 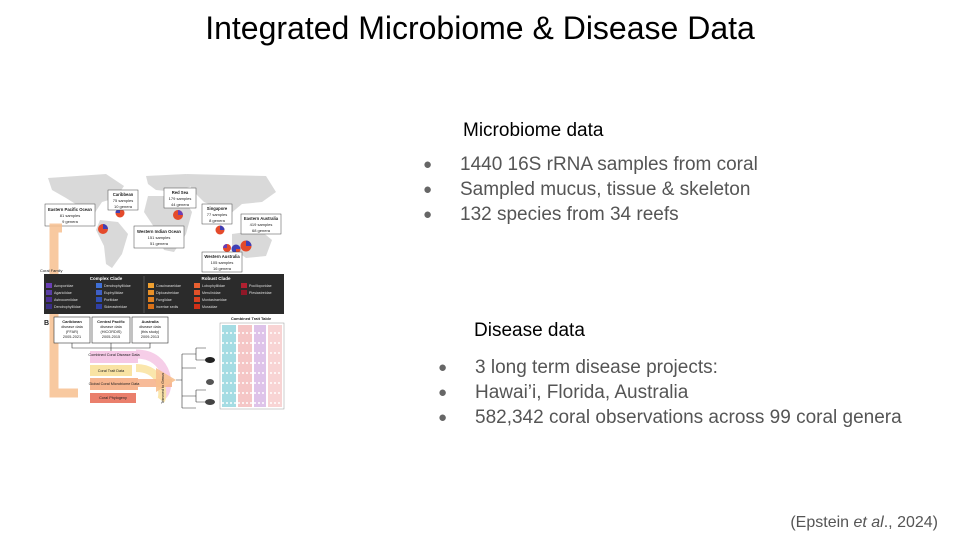 What do you see at coordinates (159, 231) in the screenshot?
I see `svg-text: Western Indian Ocean` at bounding box center [159, 231].